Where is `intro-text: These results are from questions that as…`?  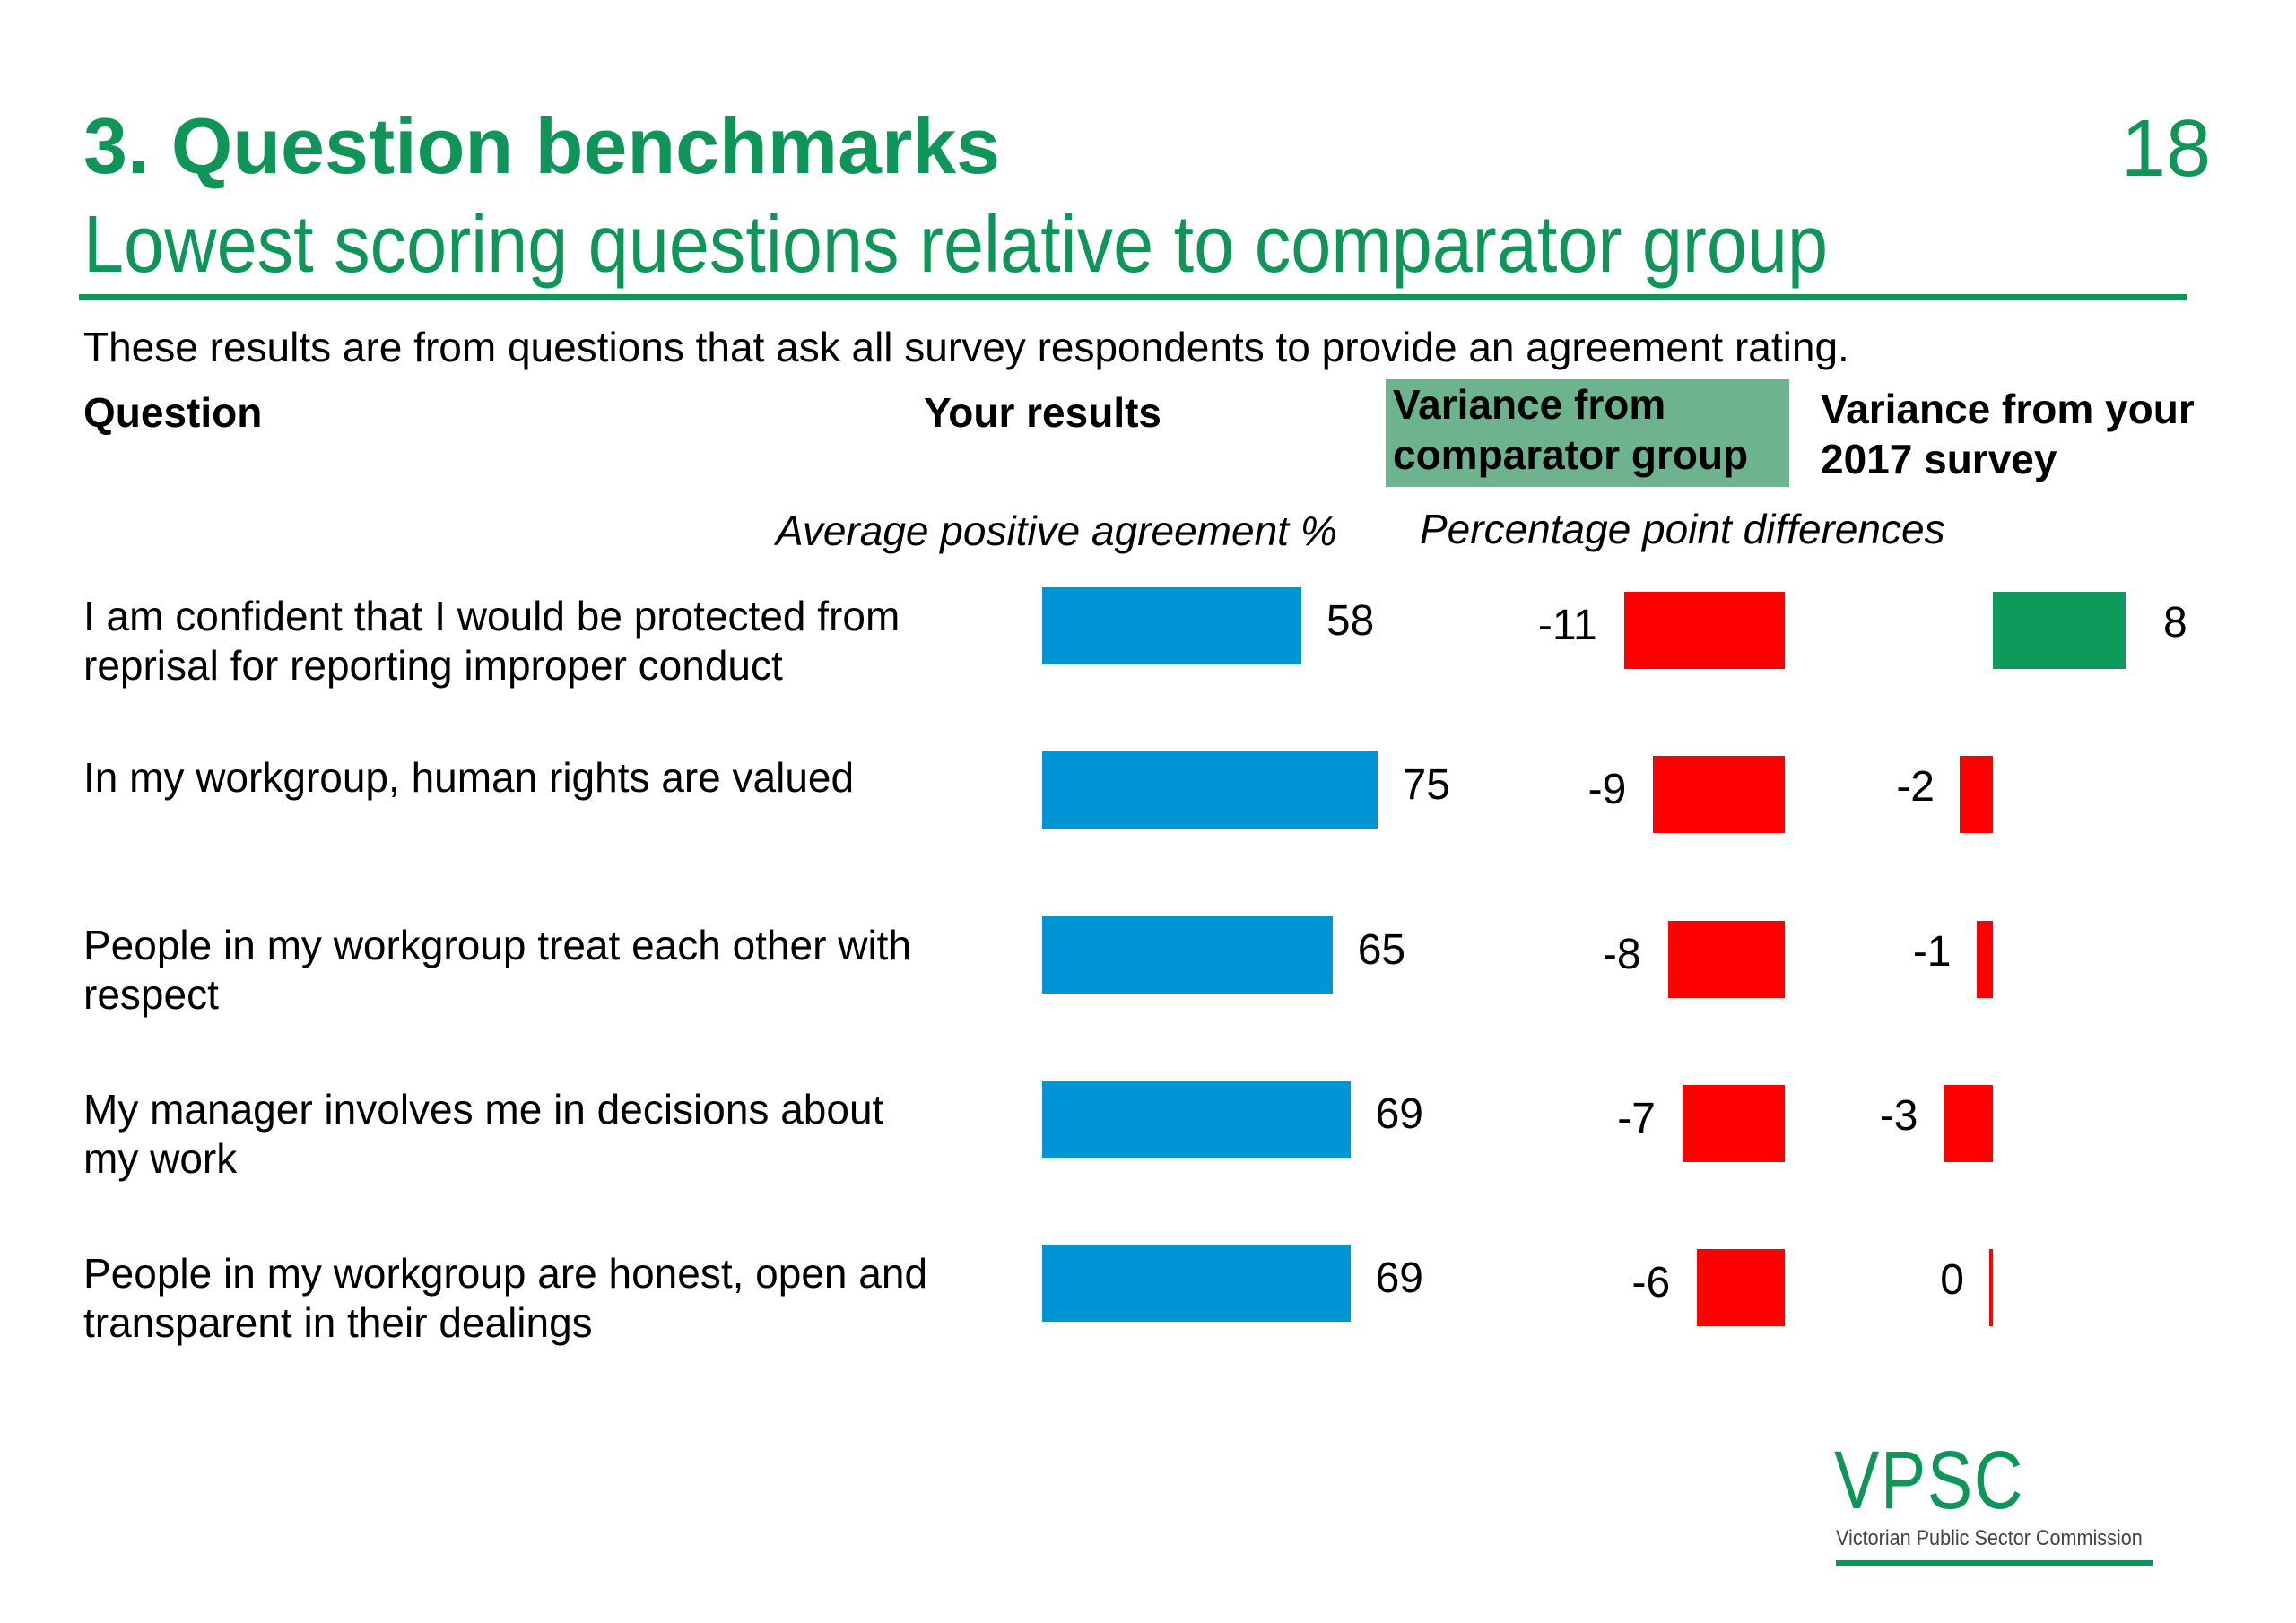
intro-text: These results are from questions that as… is located at coordinates (966, 347).